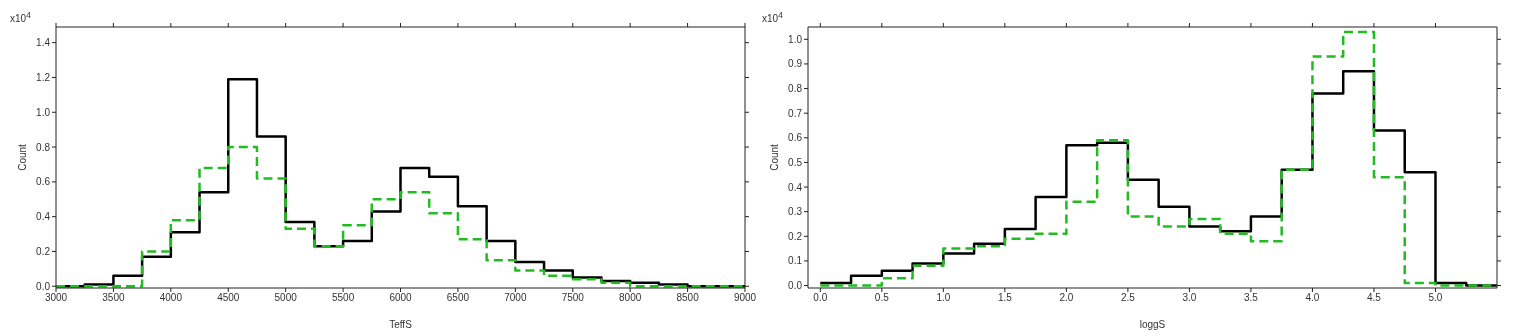  I want to click on x-tick-label: 0.0, so click(820, 298).